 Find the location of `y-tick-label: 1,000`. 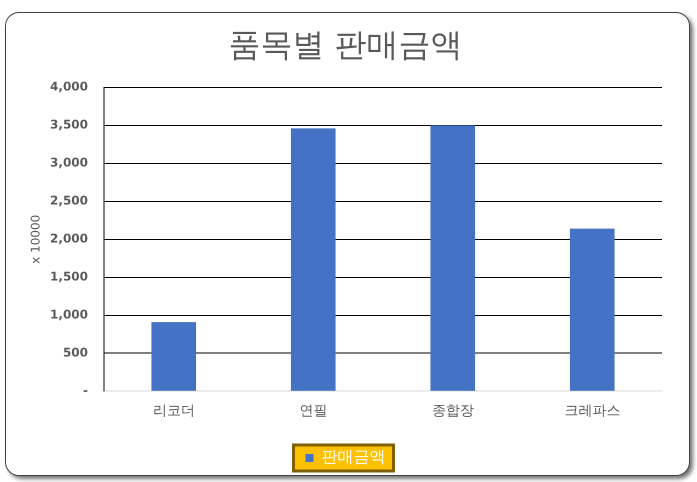

y-tick-label: 1,000 is located at coordinates (69, 314).